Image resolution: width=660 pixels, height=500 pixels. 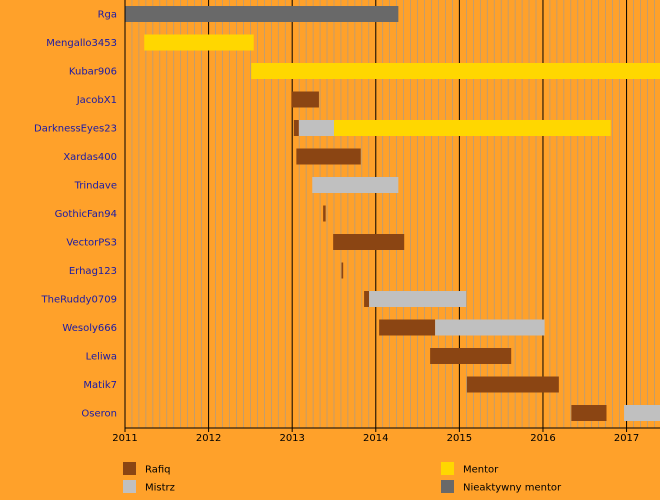 I want to click on legend-swatch-mentor, so click(x=447, y=468).